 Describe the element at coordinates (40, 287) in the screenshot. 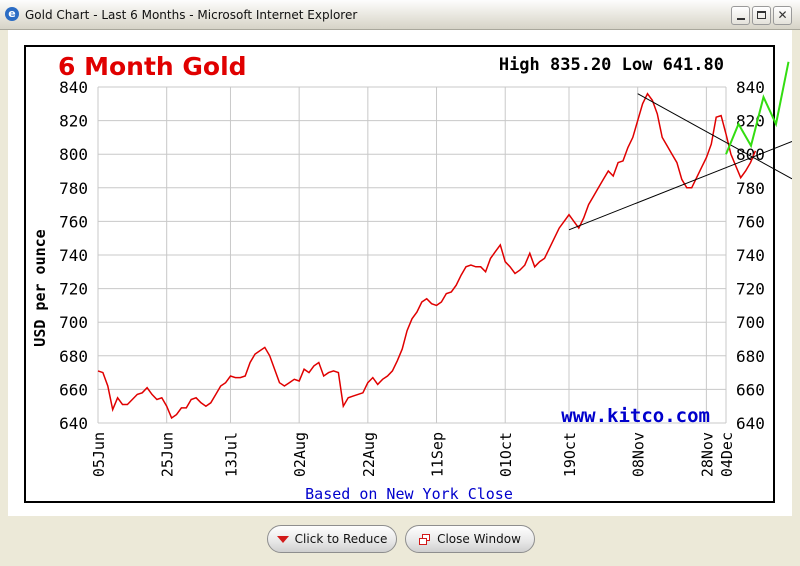

I see `y-axis-label: USD per ounce` at that location.